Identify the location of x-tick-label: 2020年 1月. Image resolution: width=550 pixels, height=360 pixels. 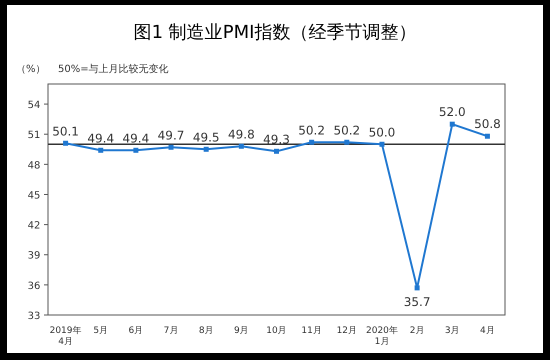
(382, 336).